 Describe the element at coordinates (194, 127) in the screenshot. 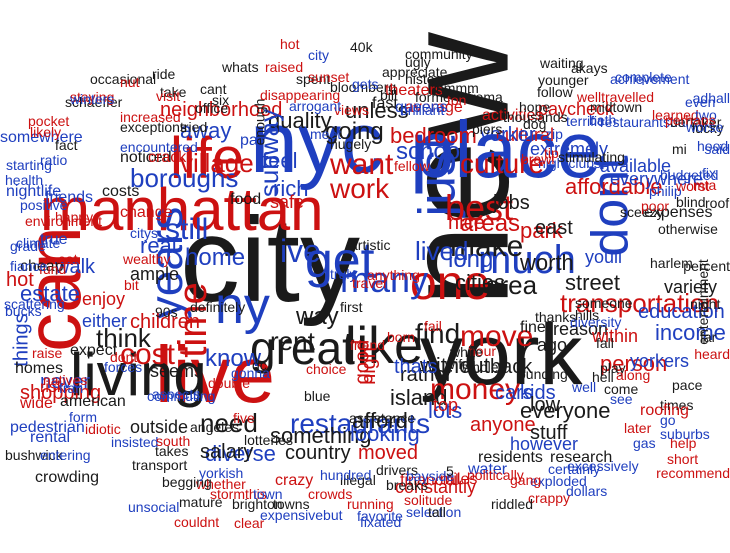

I see `cloud-word: tried` at that location.